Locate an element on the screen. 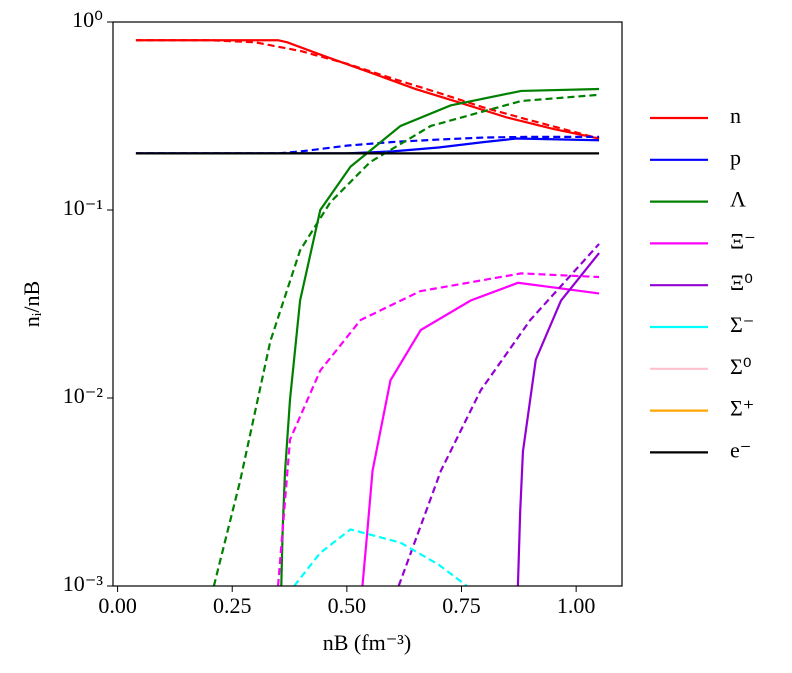 Image resolution: width=792 pixels, height=673 pixels. legend-label: Ξ⁰ is located at coordinates (741, 282).